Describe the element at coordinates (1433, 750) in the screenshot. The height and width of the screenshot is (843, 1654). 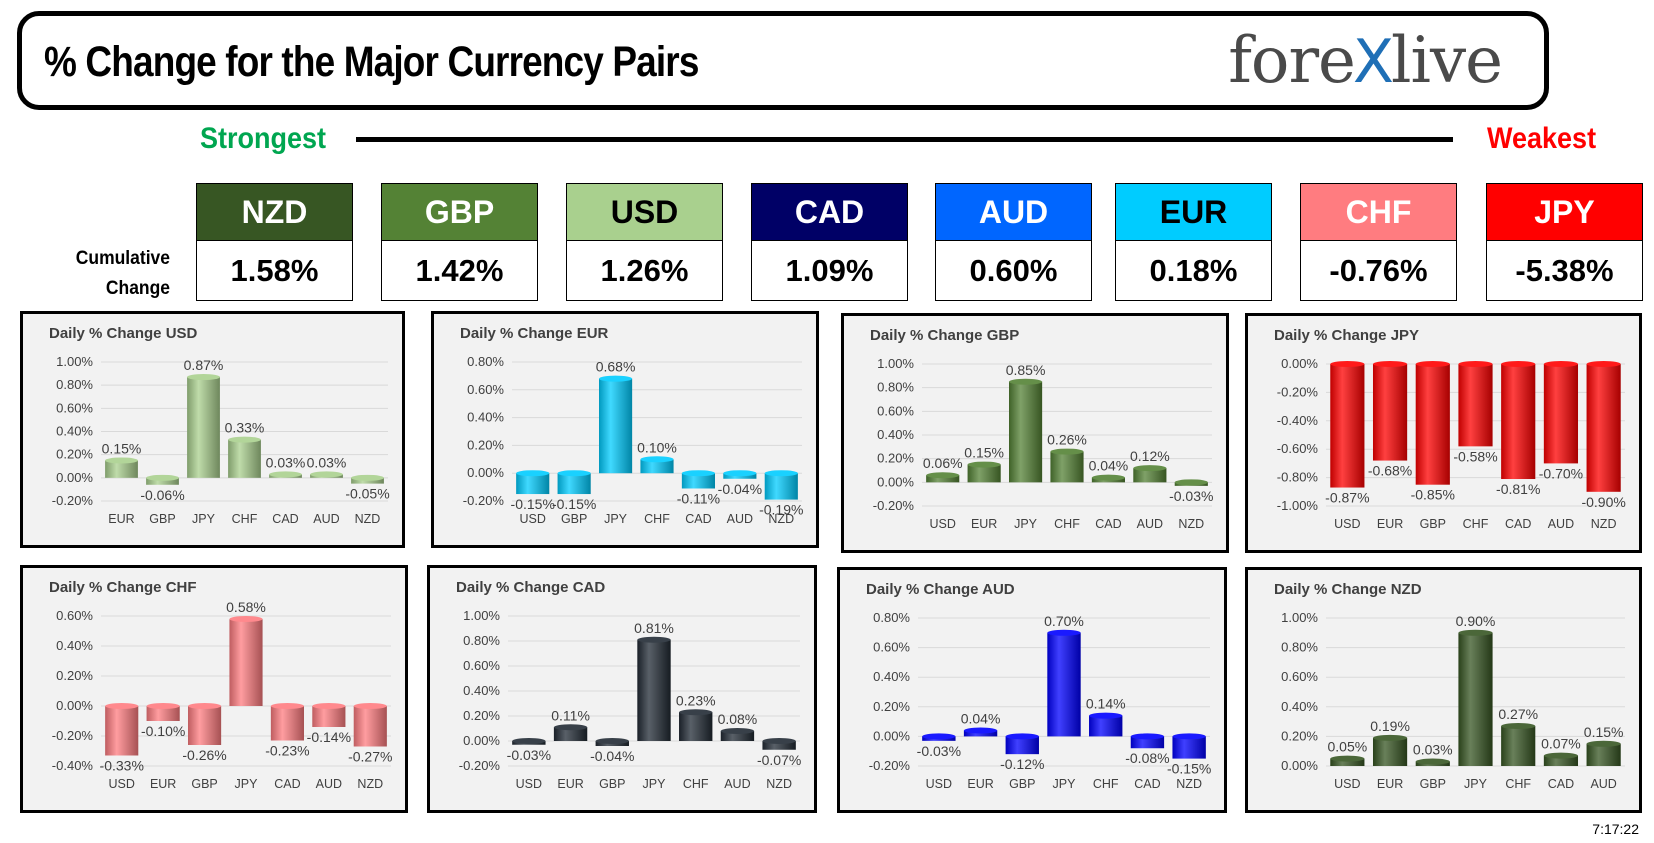
I see `data-label: 0.03%` at that location.